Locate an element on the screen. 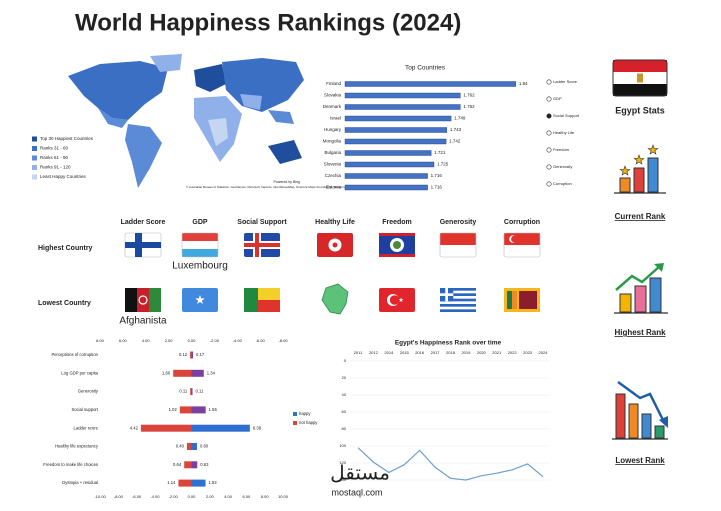 The width and height of the screenshot is (721, 511). x-tick-label: 8.00 is located at coordinates (265, 496).